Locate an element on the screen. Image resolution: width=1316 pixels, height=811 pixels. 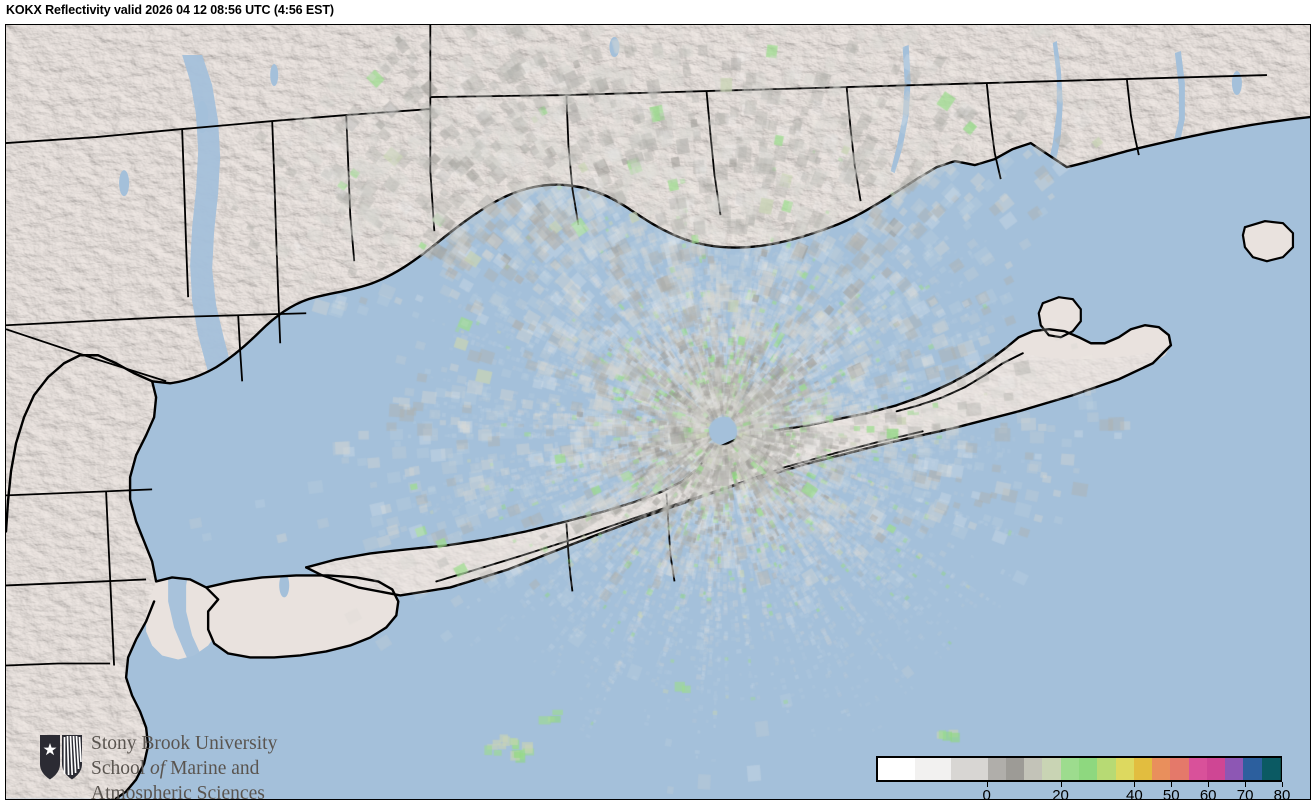
colorbar-tick-label: 50 is located at coordinates (1171, 793).